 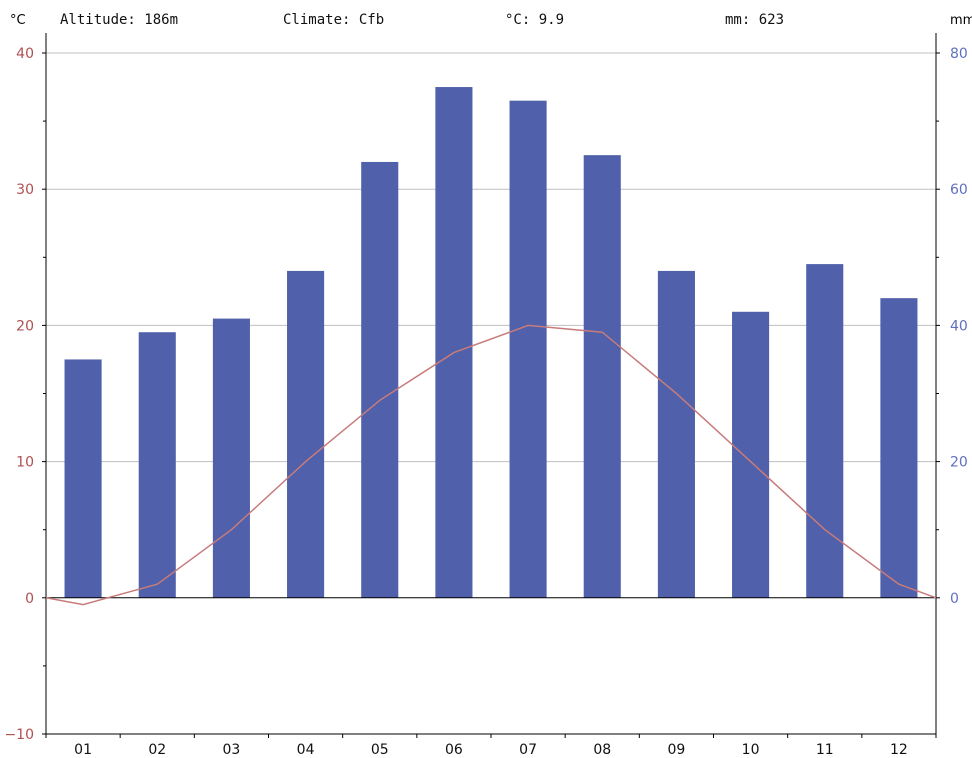 I want to click on x-tick-label: 05, so click(x=380, y=750).